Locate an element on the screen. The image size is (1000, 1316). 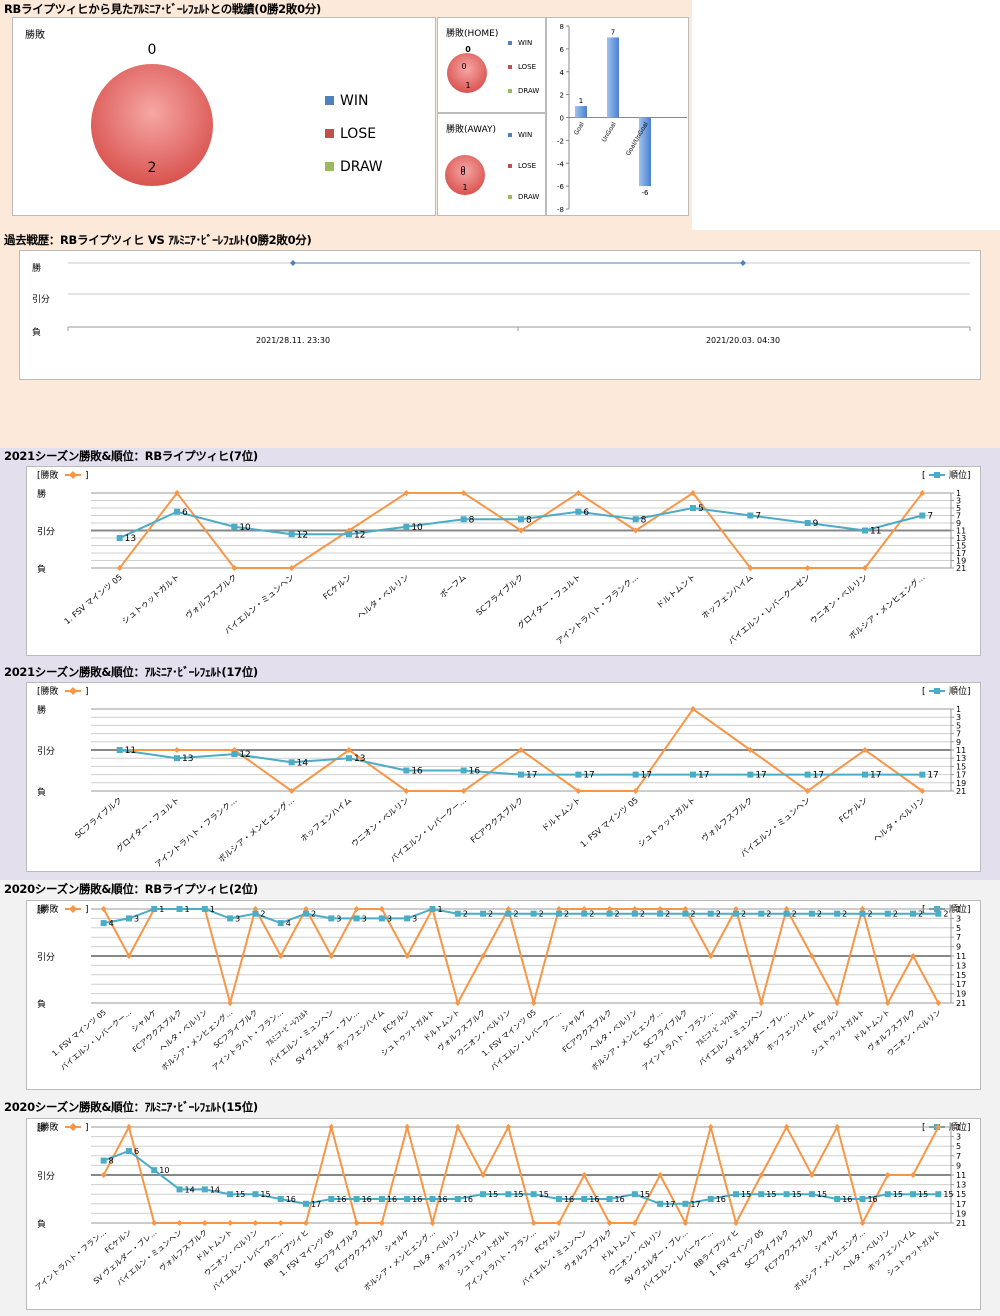
main-pie-label: 勝敗 is located at coordinates (35, 35).